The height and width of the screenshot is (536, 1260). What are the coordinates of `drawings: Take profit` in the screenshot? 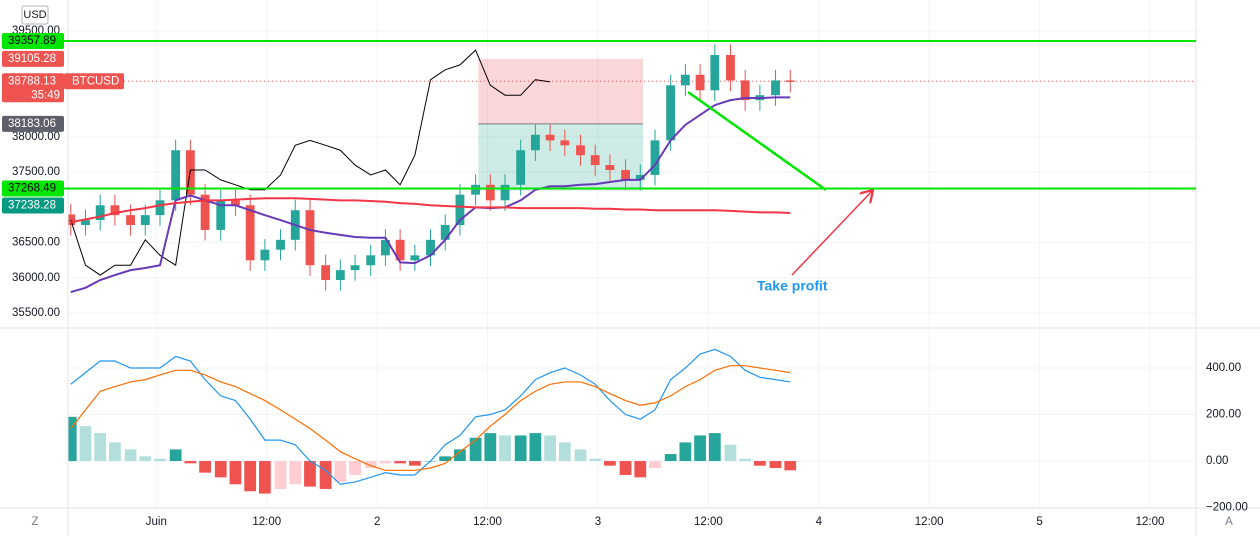 It's located at (780, 192).